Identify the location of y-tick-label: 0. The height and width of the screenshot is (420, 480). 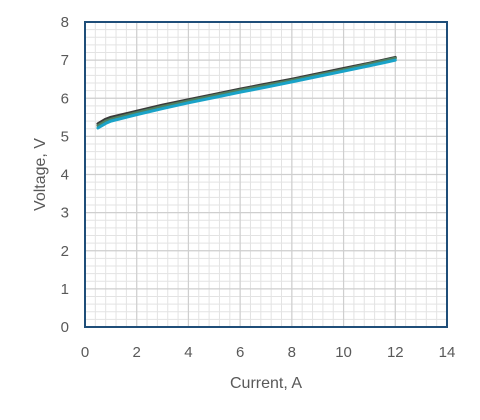
(65, 327).